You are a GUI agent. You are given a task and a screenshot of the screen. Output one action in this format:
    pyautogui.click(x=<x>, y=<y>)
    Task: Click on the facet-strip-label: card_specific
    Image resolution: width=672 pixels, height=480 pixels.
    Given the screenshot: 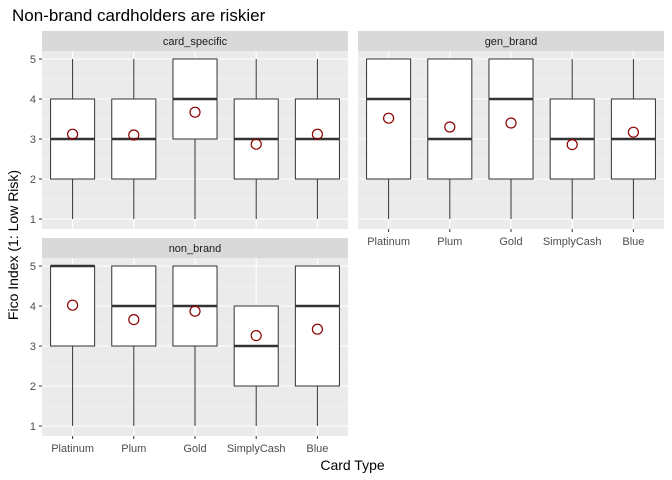 What is the action you would take?
    pyautogui.click(x=195, y=42)
    